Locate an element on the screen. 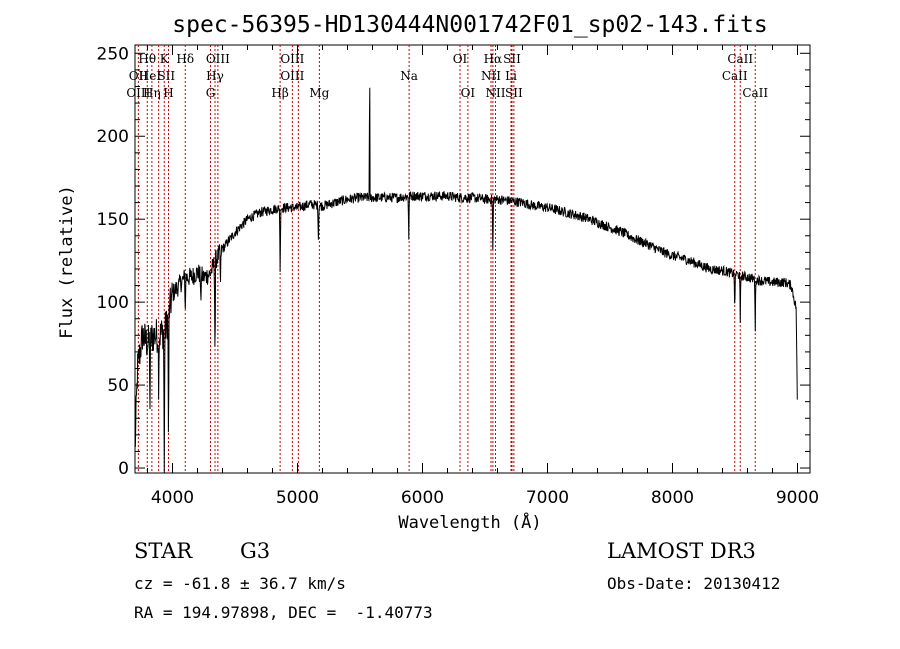 The height and width of the screenshot is (649, 900). x-tick-label: 9000 is located at coordinates (797, 498).